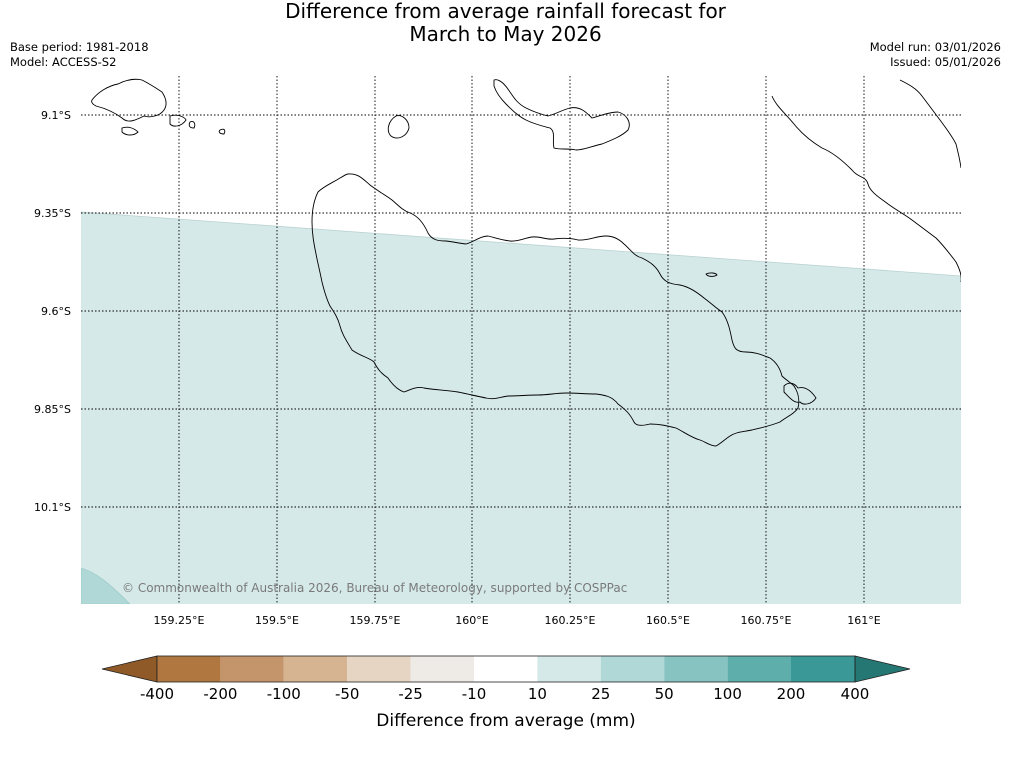  Describe the element at coordinates (375, 620) in the screenshot. I see `longitude-label: 159.75°E` at that location.